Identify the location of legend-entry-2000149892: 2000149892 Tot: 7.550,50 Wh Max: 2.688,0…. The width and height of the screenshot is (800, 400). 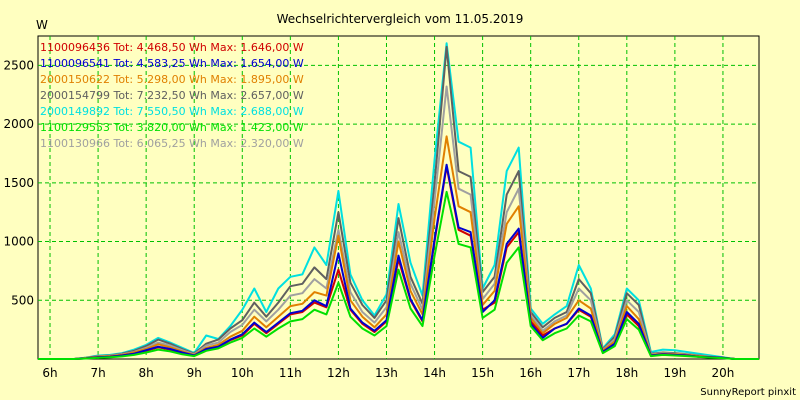
(172, 111).